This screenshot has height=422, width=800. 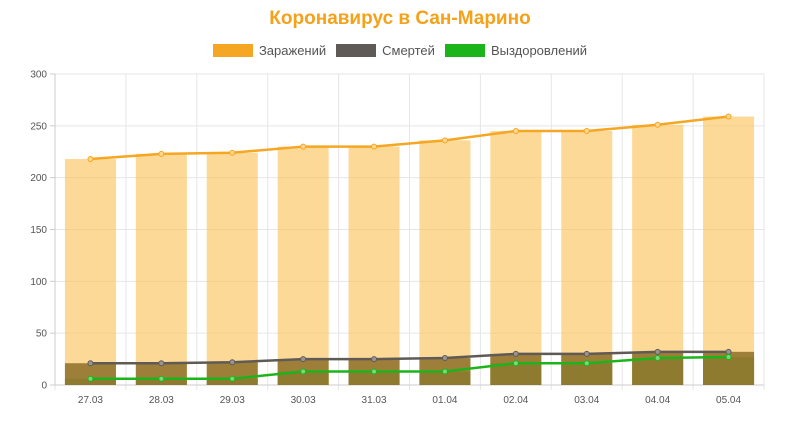 I want to click on x-tick-label: 27.03, so click(x=90, y=400).